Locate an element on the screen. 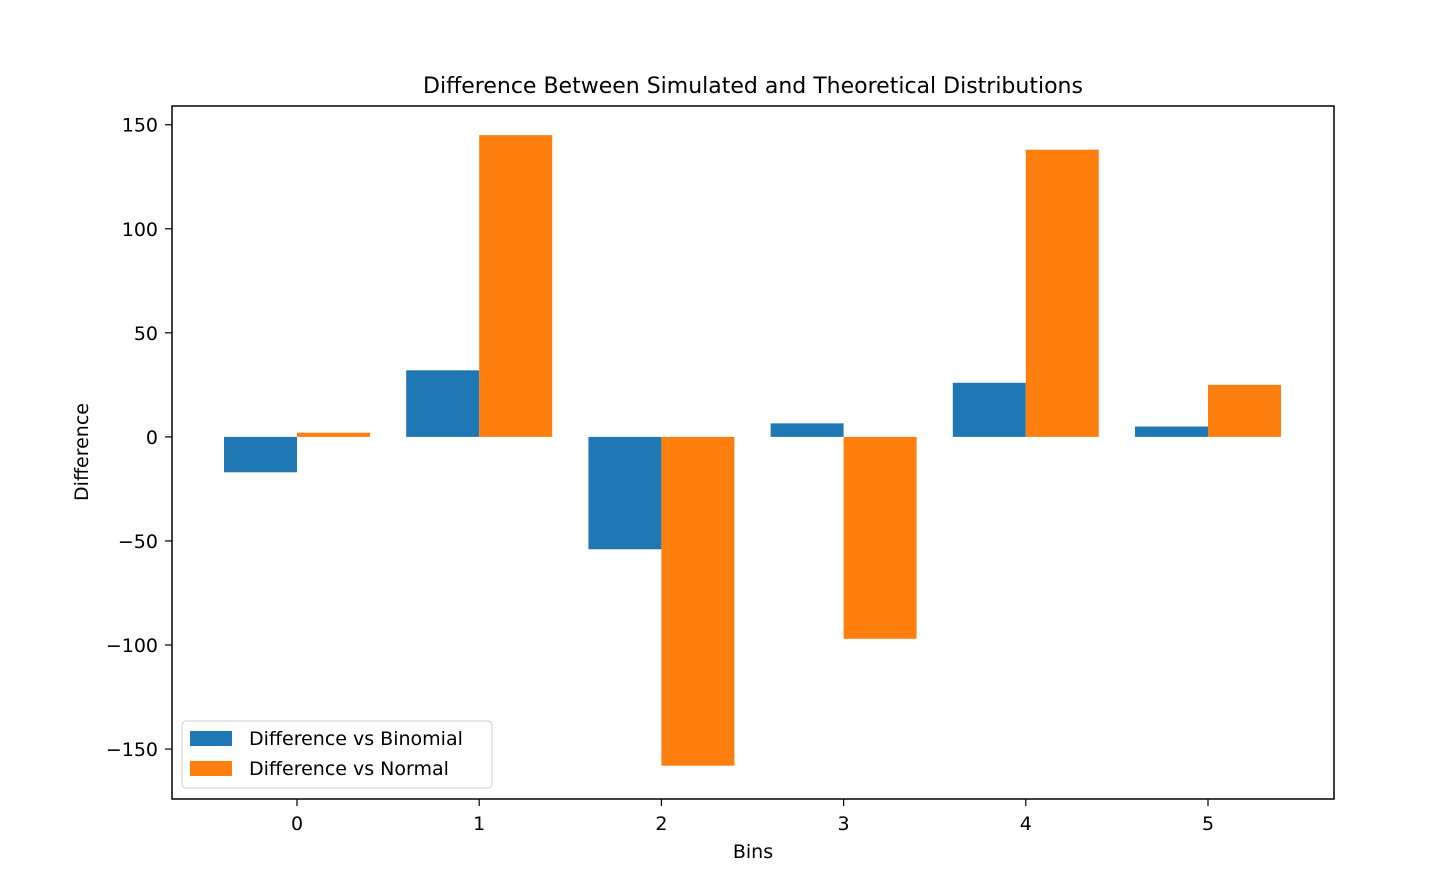 Image resolution: width=1456 pixels, height=883 pixels. y-axis-label: Difference is located at coordinates (82, 452).